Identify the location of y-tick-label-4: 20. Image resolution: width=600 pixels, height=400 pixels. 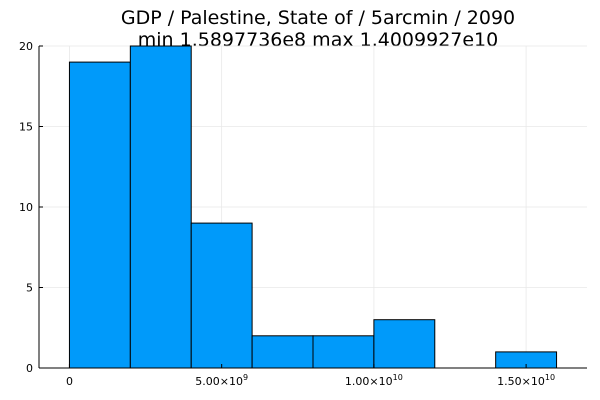
(26, 46).